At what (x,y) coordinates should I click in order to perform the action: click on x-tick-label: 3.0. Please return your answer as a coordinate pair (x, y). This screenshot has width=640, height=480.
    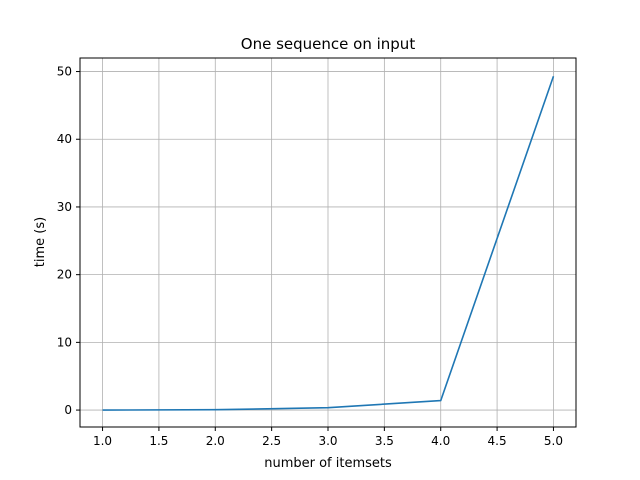
    Looking at the image, I should click on (327, 441).